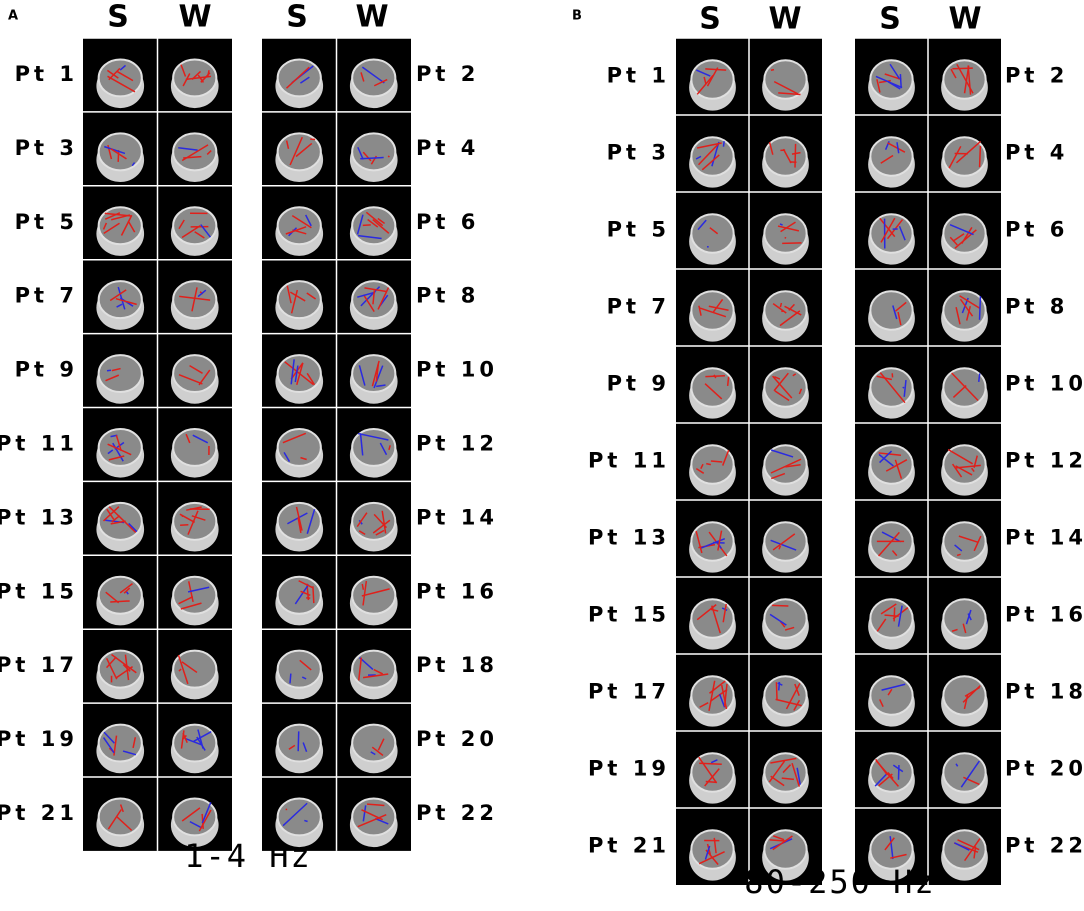 The width and height of the screenshot is (1084, 911). What do you see at coordinates (457, 591) in the screenshot?
I see `patient-label: Pt 16` at bounding box center [457, 591].